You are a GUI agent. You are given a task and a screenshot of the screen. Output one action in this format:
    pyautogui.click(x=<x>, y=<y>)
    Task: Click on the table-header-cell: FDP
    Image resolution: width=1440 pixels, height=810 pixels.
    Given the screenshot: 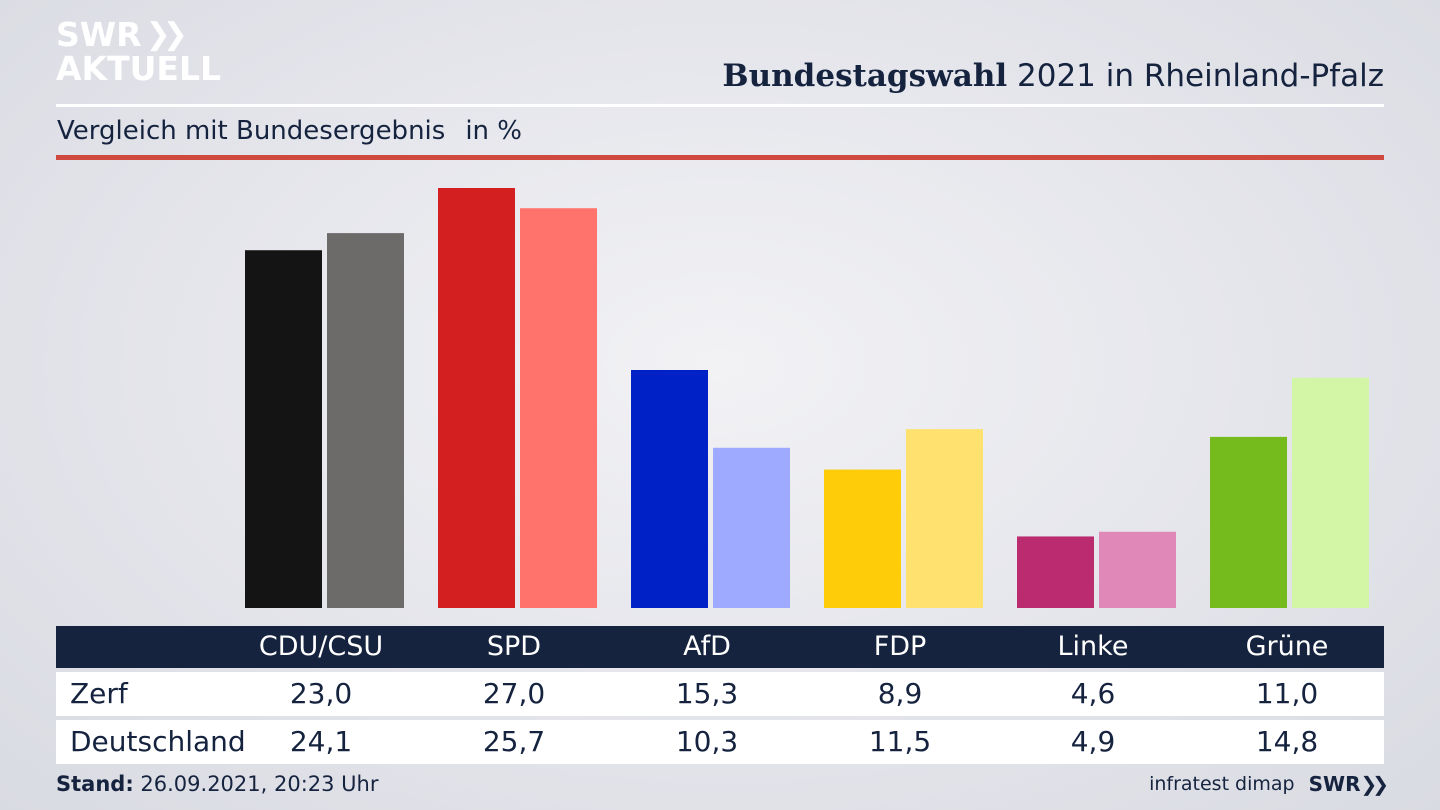 What is the action you would take?
    pyautogui.click(x=900, y=646)
    